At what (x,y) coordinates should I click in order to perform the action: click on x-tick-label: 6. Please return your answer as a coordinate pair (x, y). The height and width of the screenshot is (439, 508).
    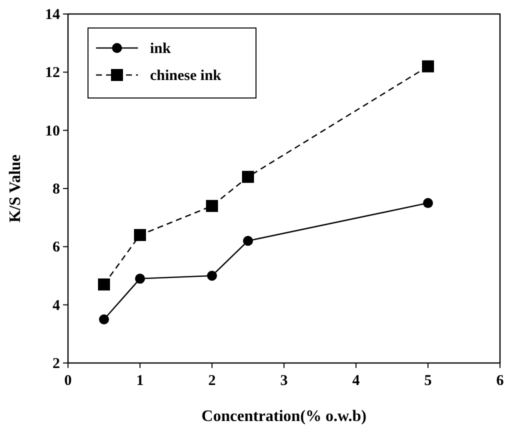
    Looking at the image, I should click on (500, 381).